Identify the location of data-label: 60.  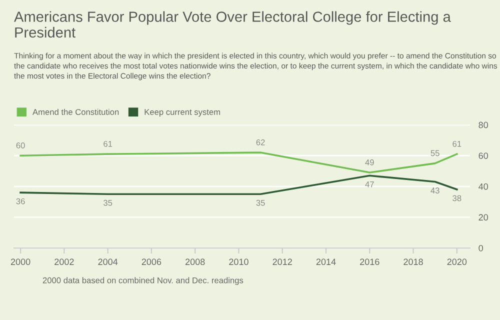
(20, 145).